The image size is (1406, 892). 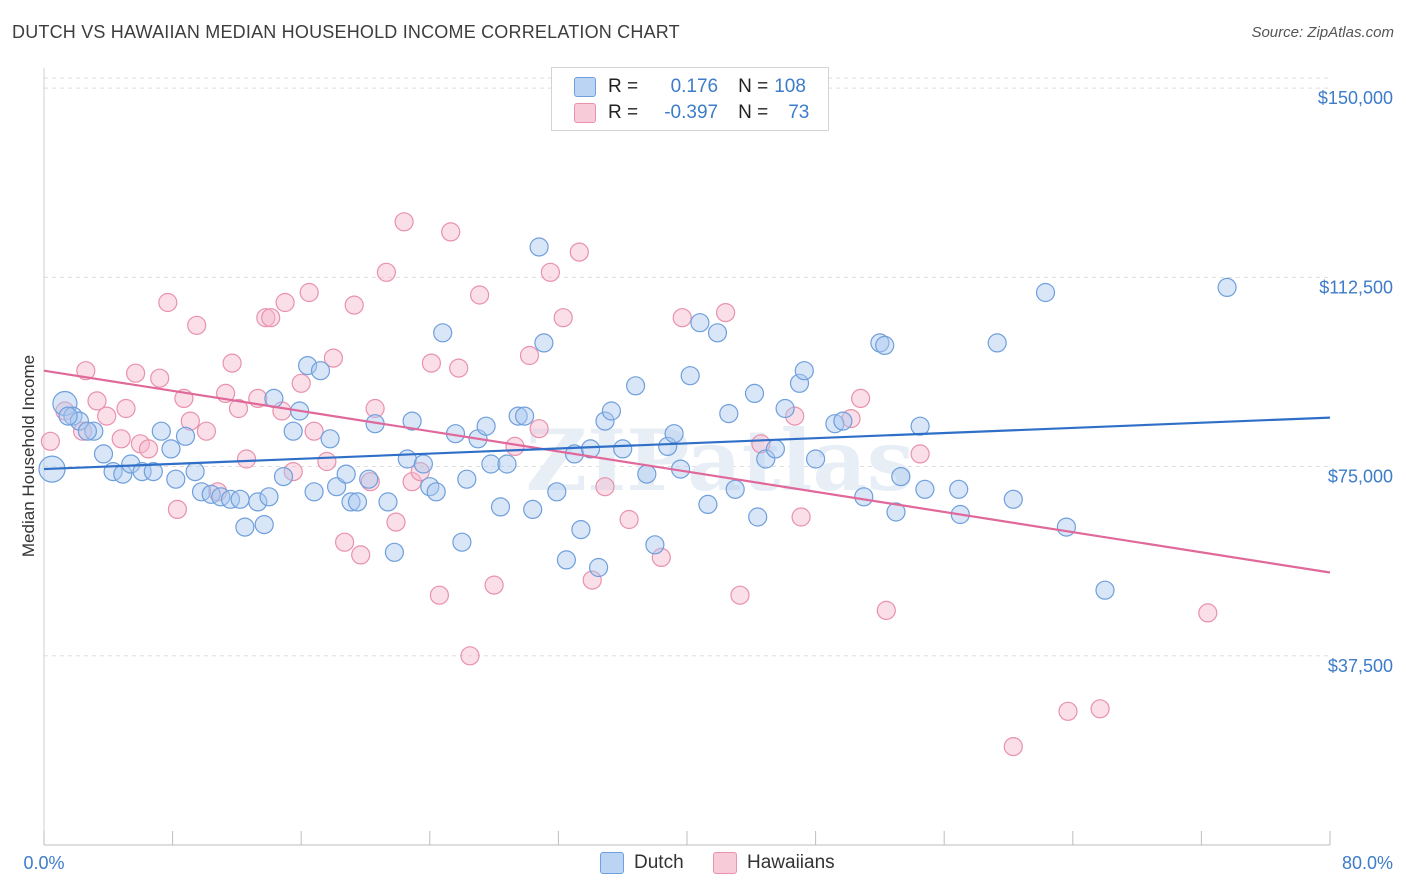 I want to click on dutch-swatch, so click(x=585, y=87).